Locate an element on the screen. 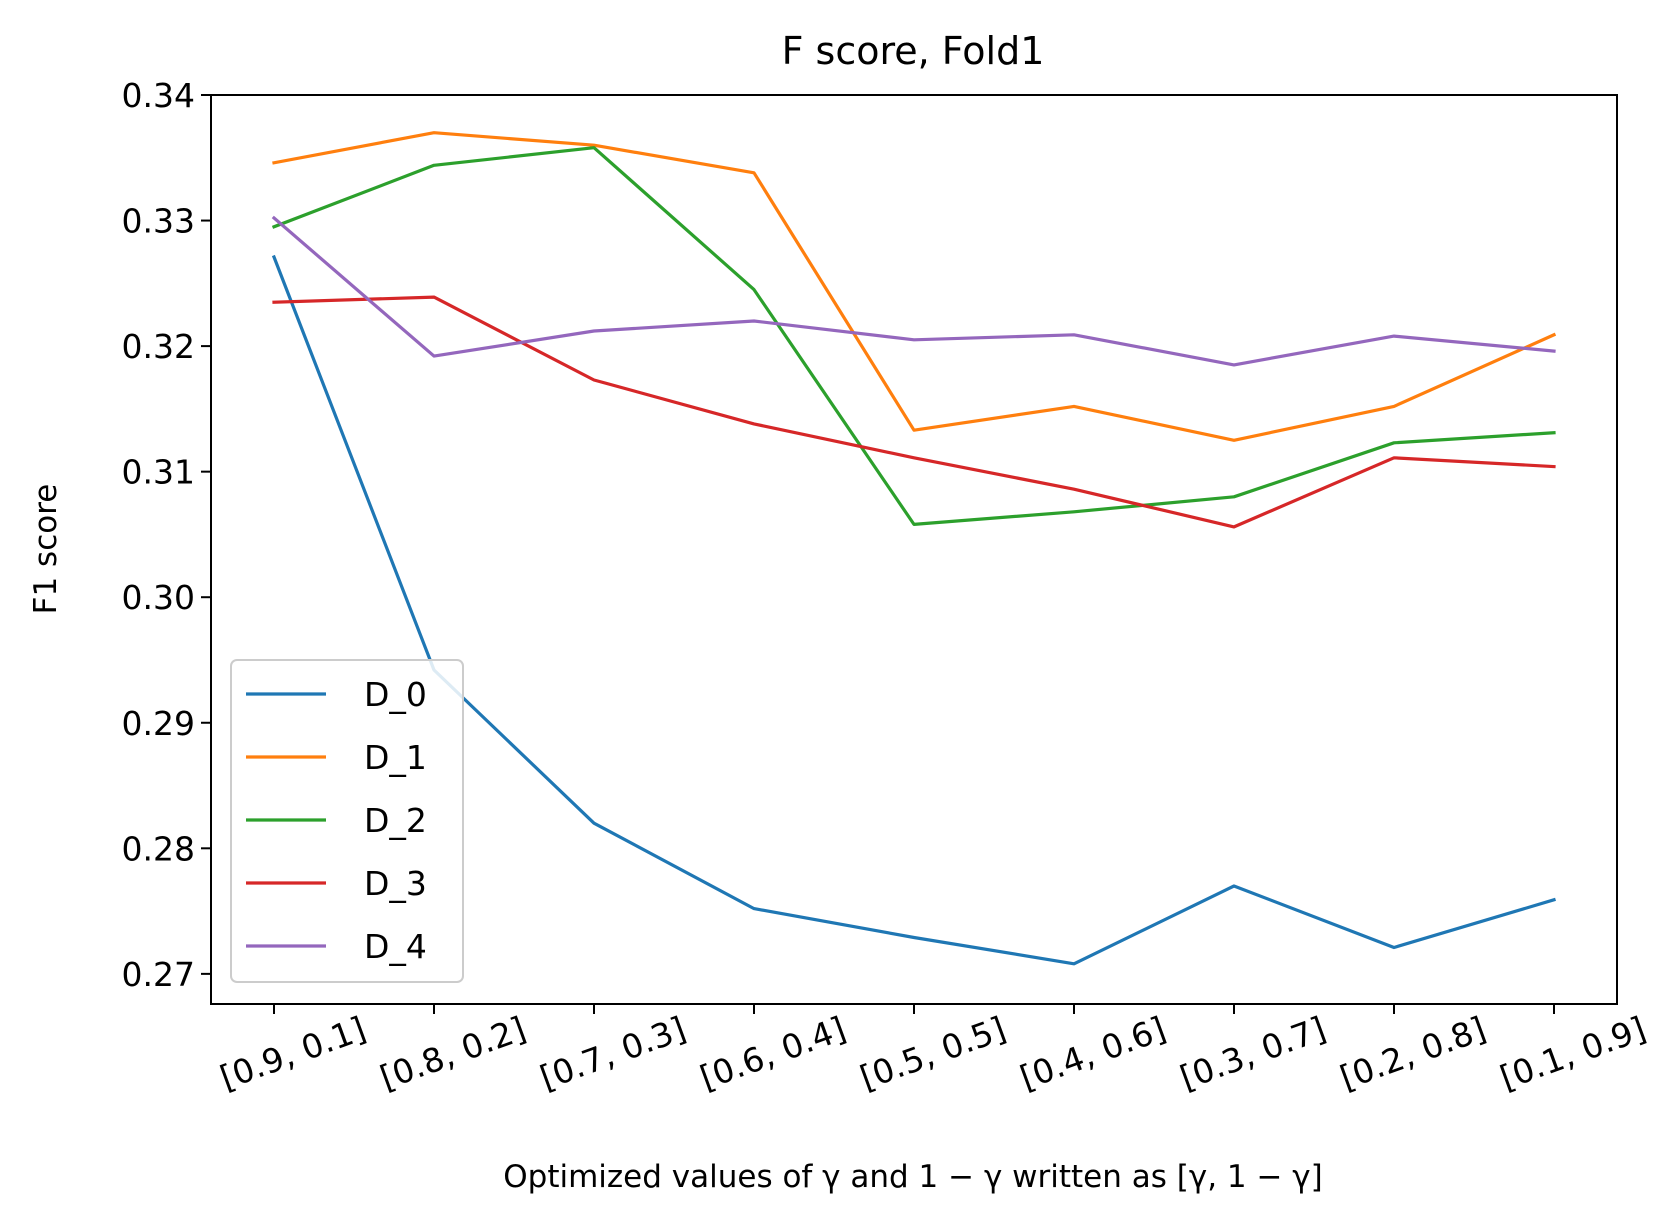 Image resolution: width=1666 pixels, height=1221 pixels. y-tick-label: 0.29 is located at coordinates (158, 723).